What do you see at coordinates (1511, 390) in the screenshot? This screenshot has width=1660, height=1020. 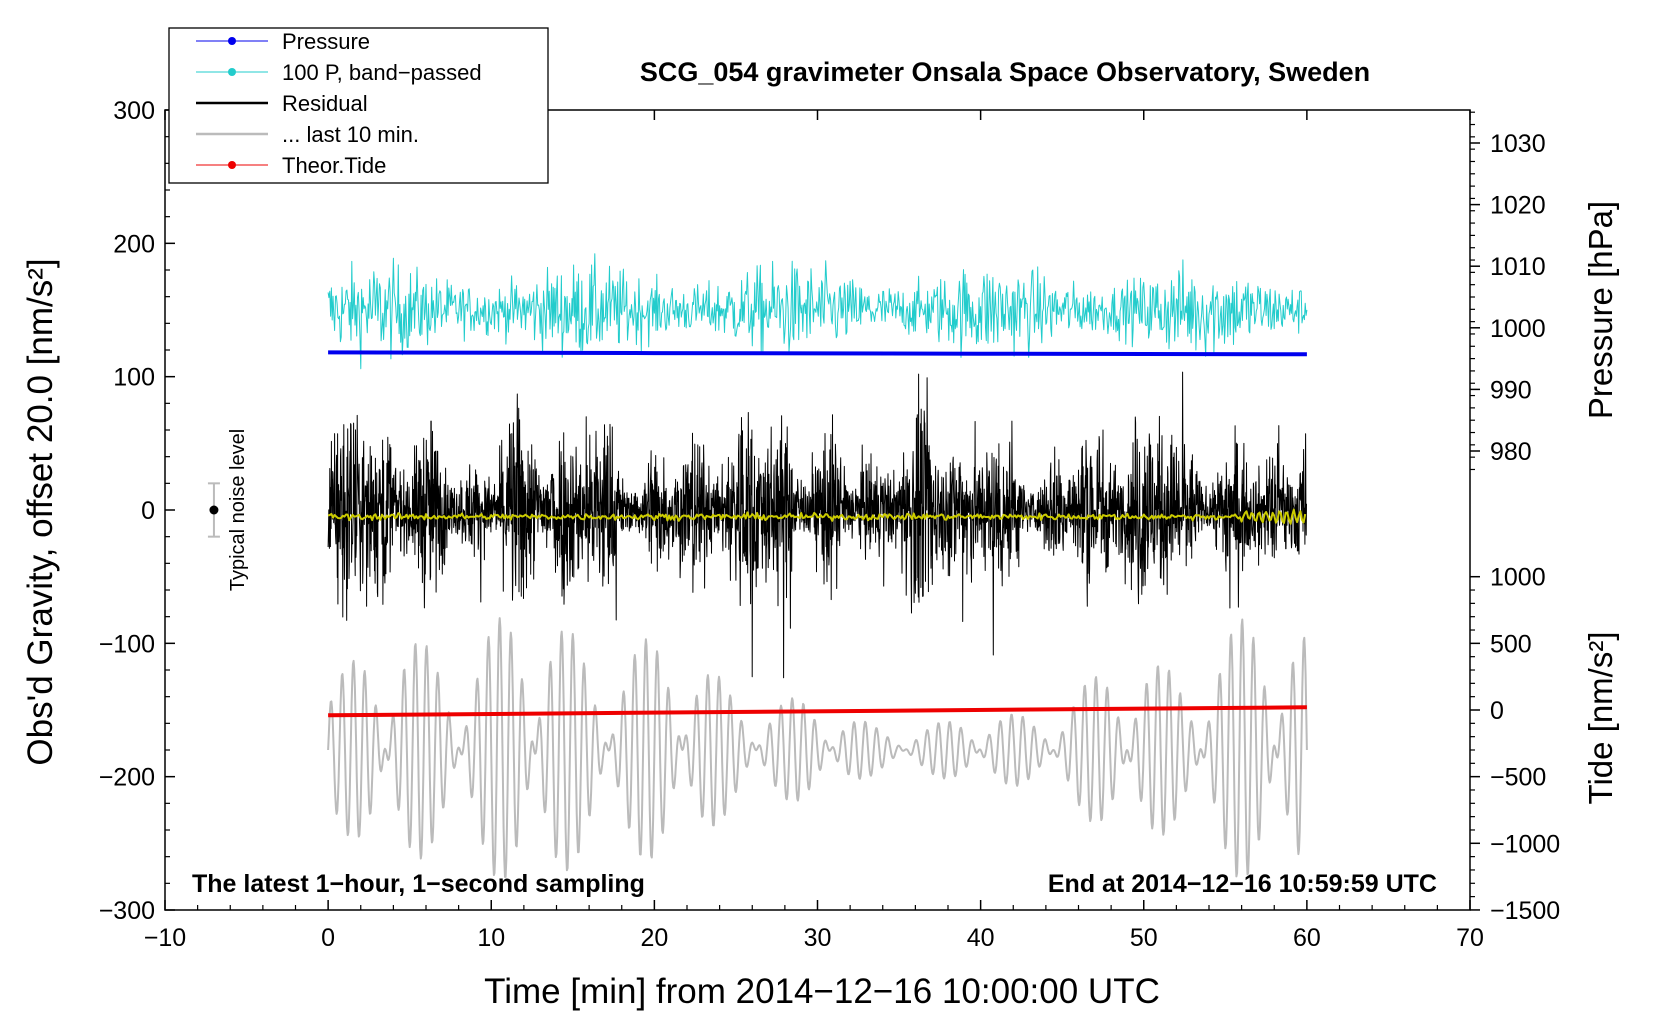 I see `pressure-tick-label: 990` at bounding box center [1511, 390].